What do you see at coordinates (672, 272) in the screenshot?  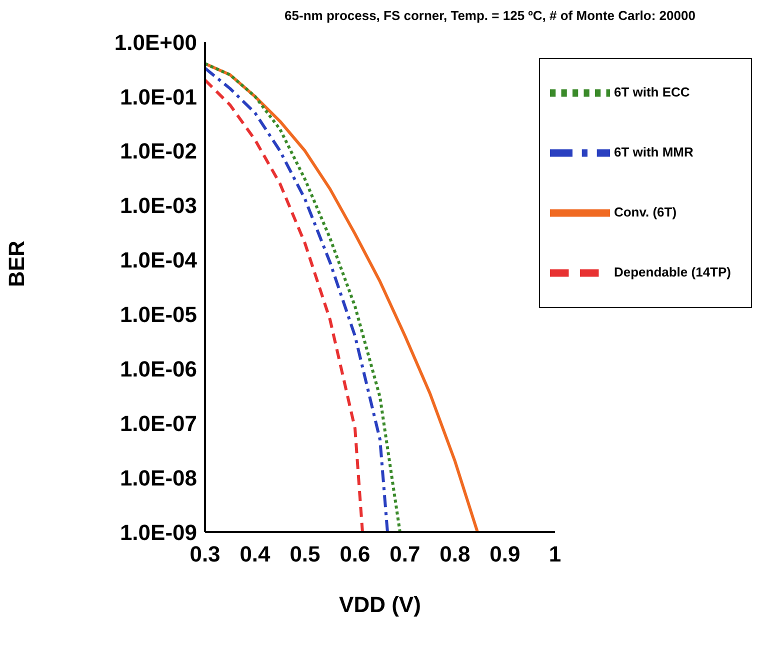 I see `legend-label: Dependable (14TP)` at bounding box center [672, 272].